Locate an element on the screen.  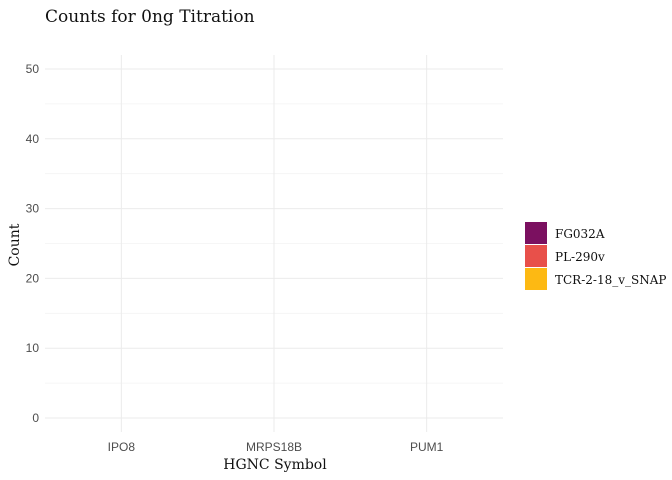
y-tick-label: 20 is located at coordinates (33, 278).